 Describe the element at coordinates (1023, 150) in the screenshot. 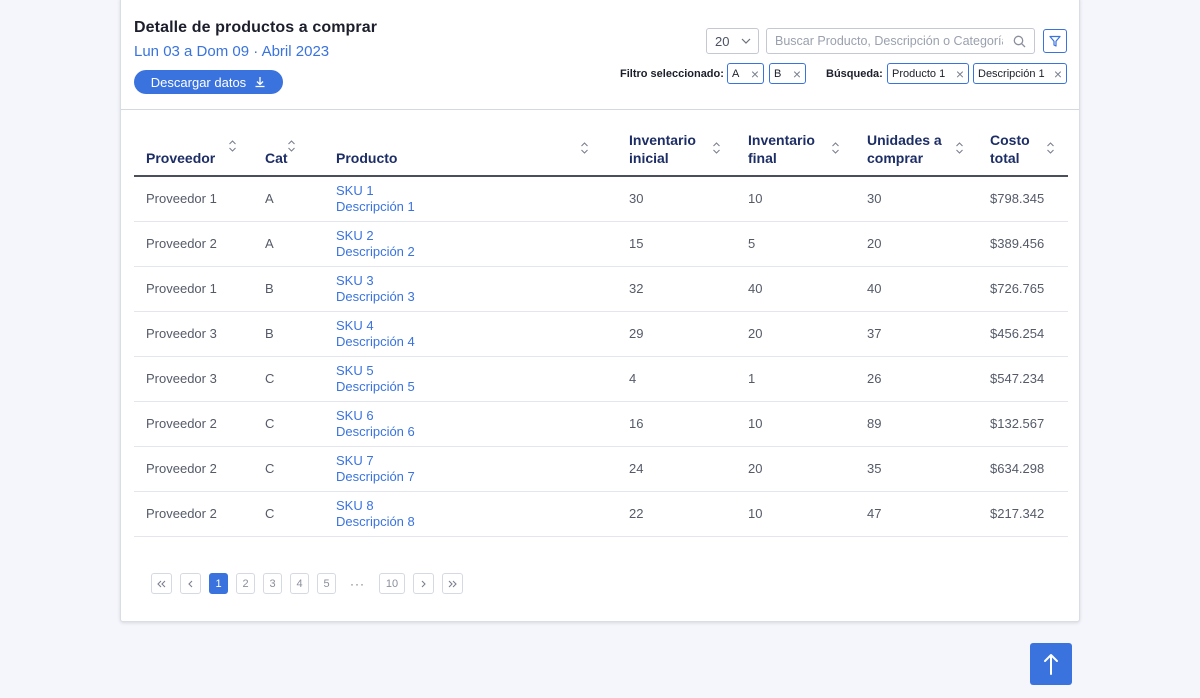

I see `column-header-costo-total: Costo total` at that location.